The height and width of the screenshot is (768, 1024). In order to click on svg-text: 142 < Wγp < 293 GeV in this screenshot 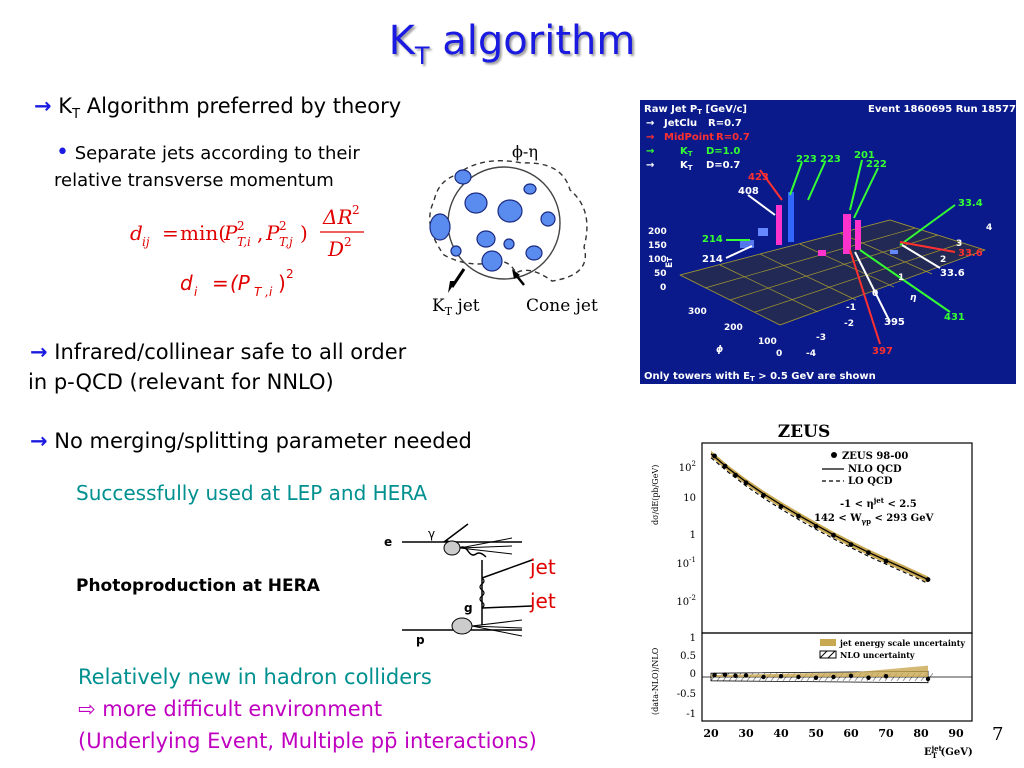, I will do `click(874, 519)`.